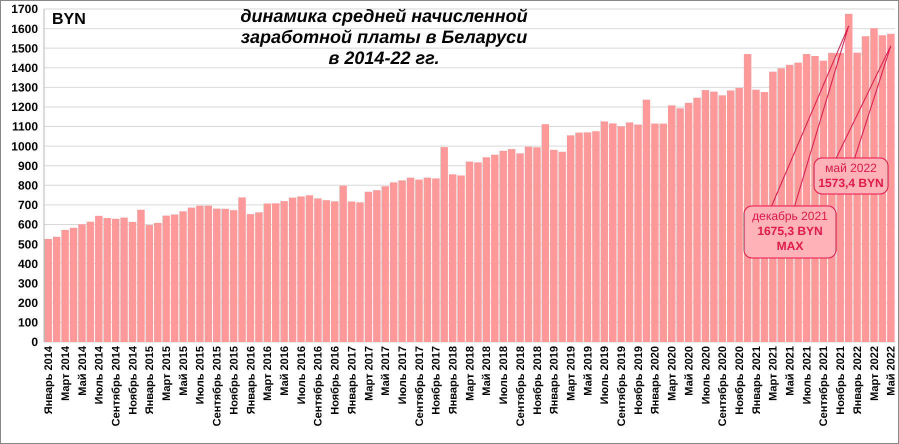 The width and height of the screenshot is (899, 444). What do you see at coordinates (167, 373) in the screenshot?
I see `x-tick-label: Март 2015` at bounding box center [167, 373].